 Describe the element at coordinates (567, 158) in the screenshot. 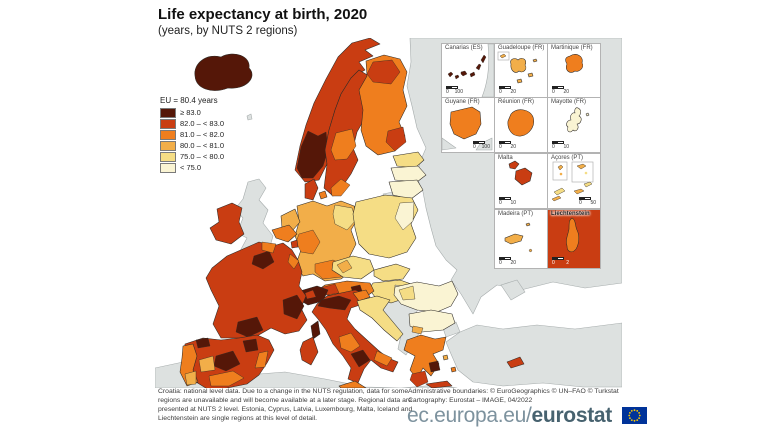

I see `inset-label: Açores (PT)` at that location.